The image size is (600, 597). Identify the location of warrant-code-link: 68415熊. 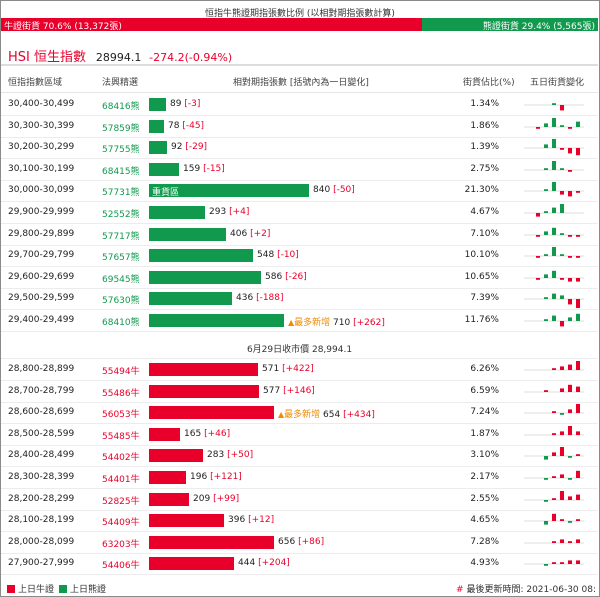
(121, 171).